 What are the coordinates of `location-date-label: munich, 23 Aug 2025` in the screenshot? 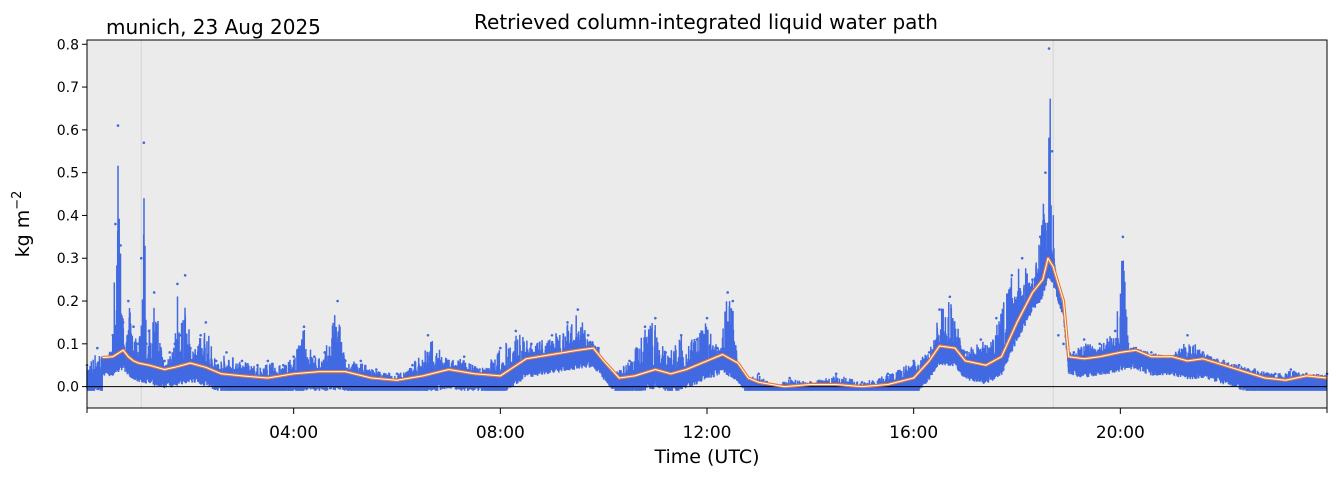 It's located at (213, 27).